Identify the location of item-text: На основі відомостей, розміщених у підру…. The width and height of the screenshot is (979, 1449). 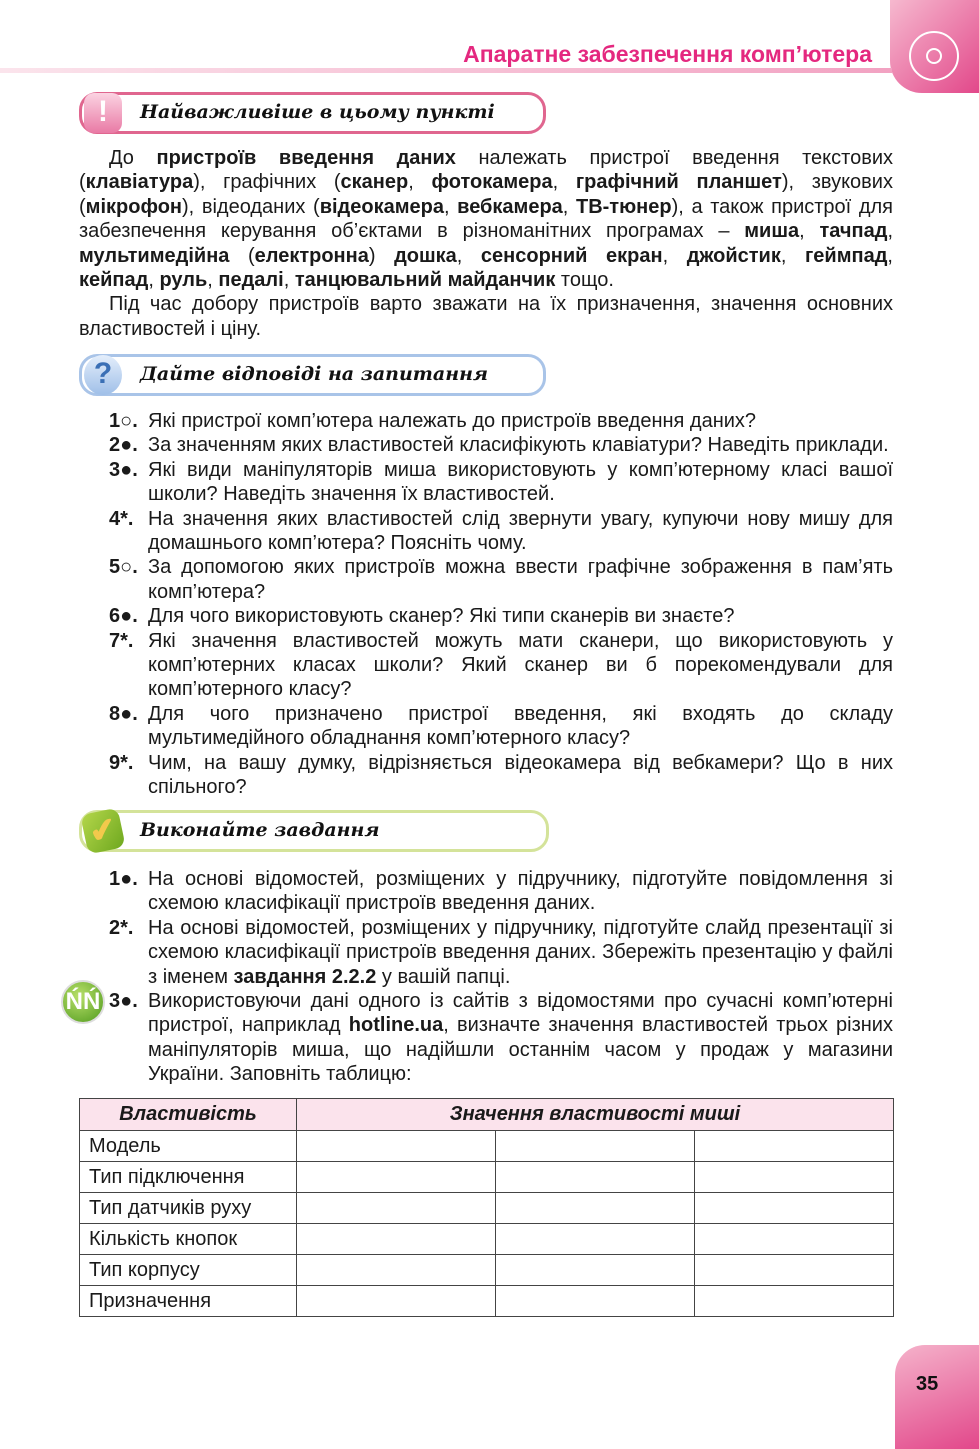
(520, 952).